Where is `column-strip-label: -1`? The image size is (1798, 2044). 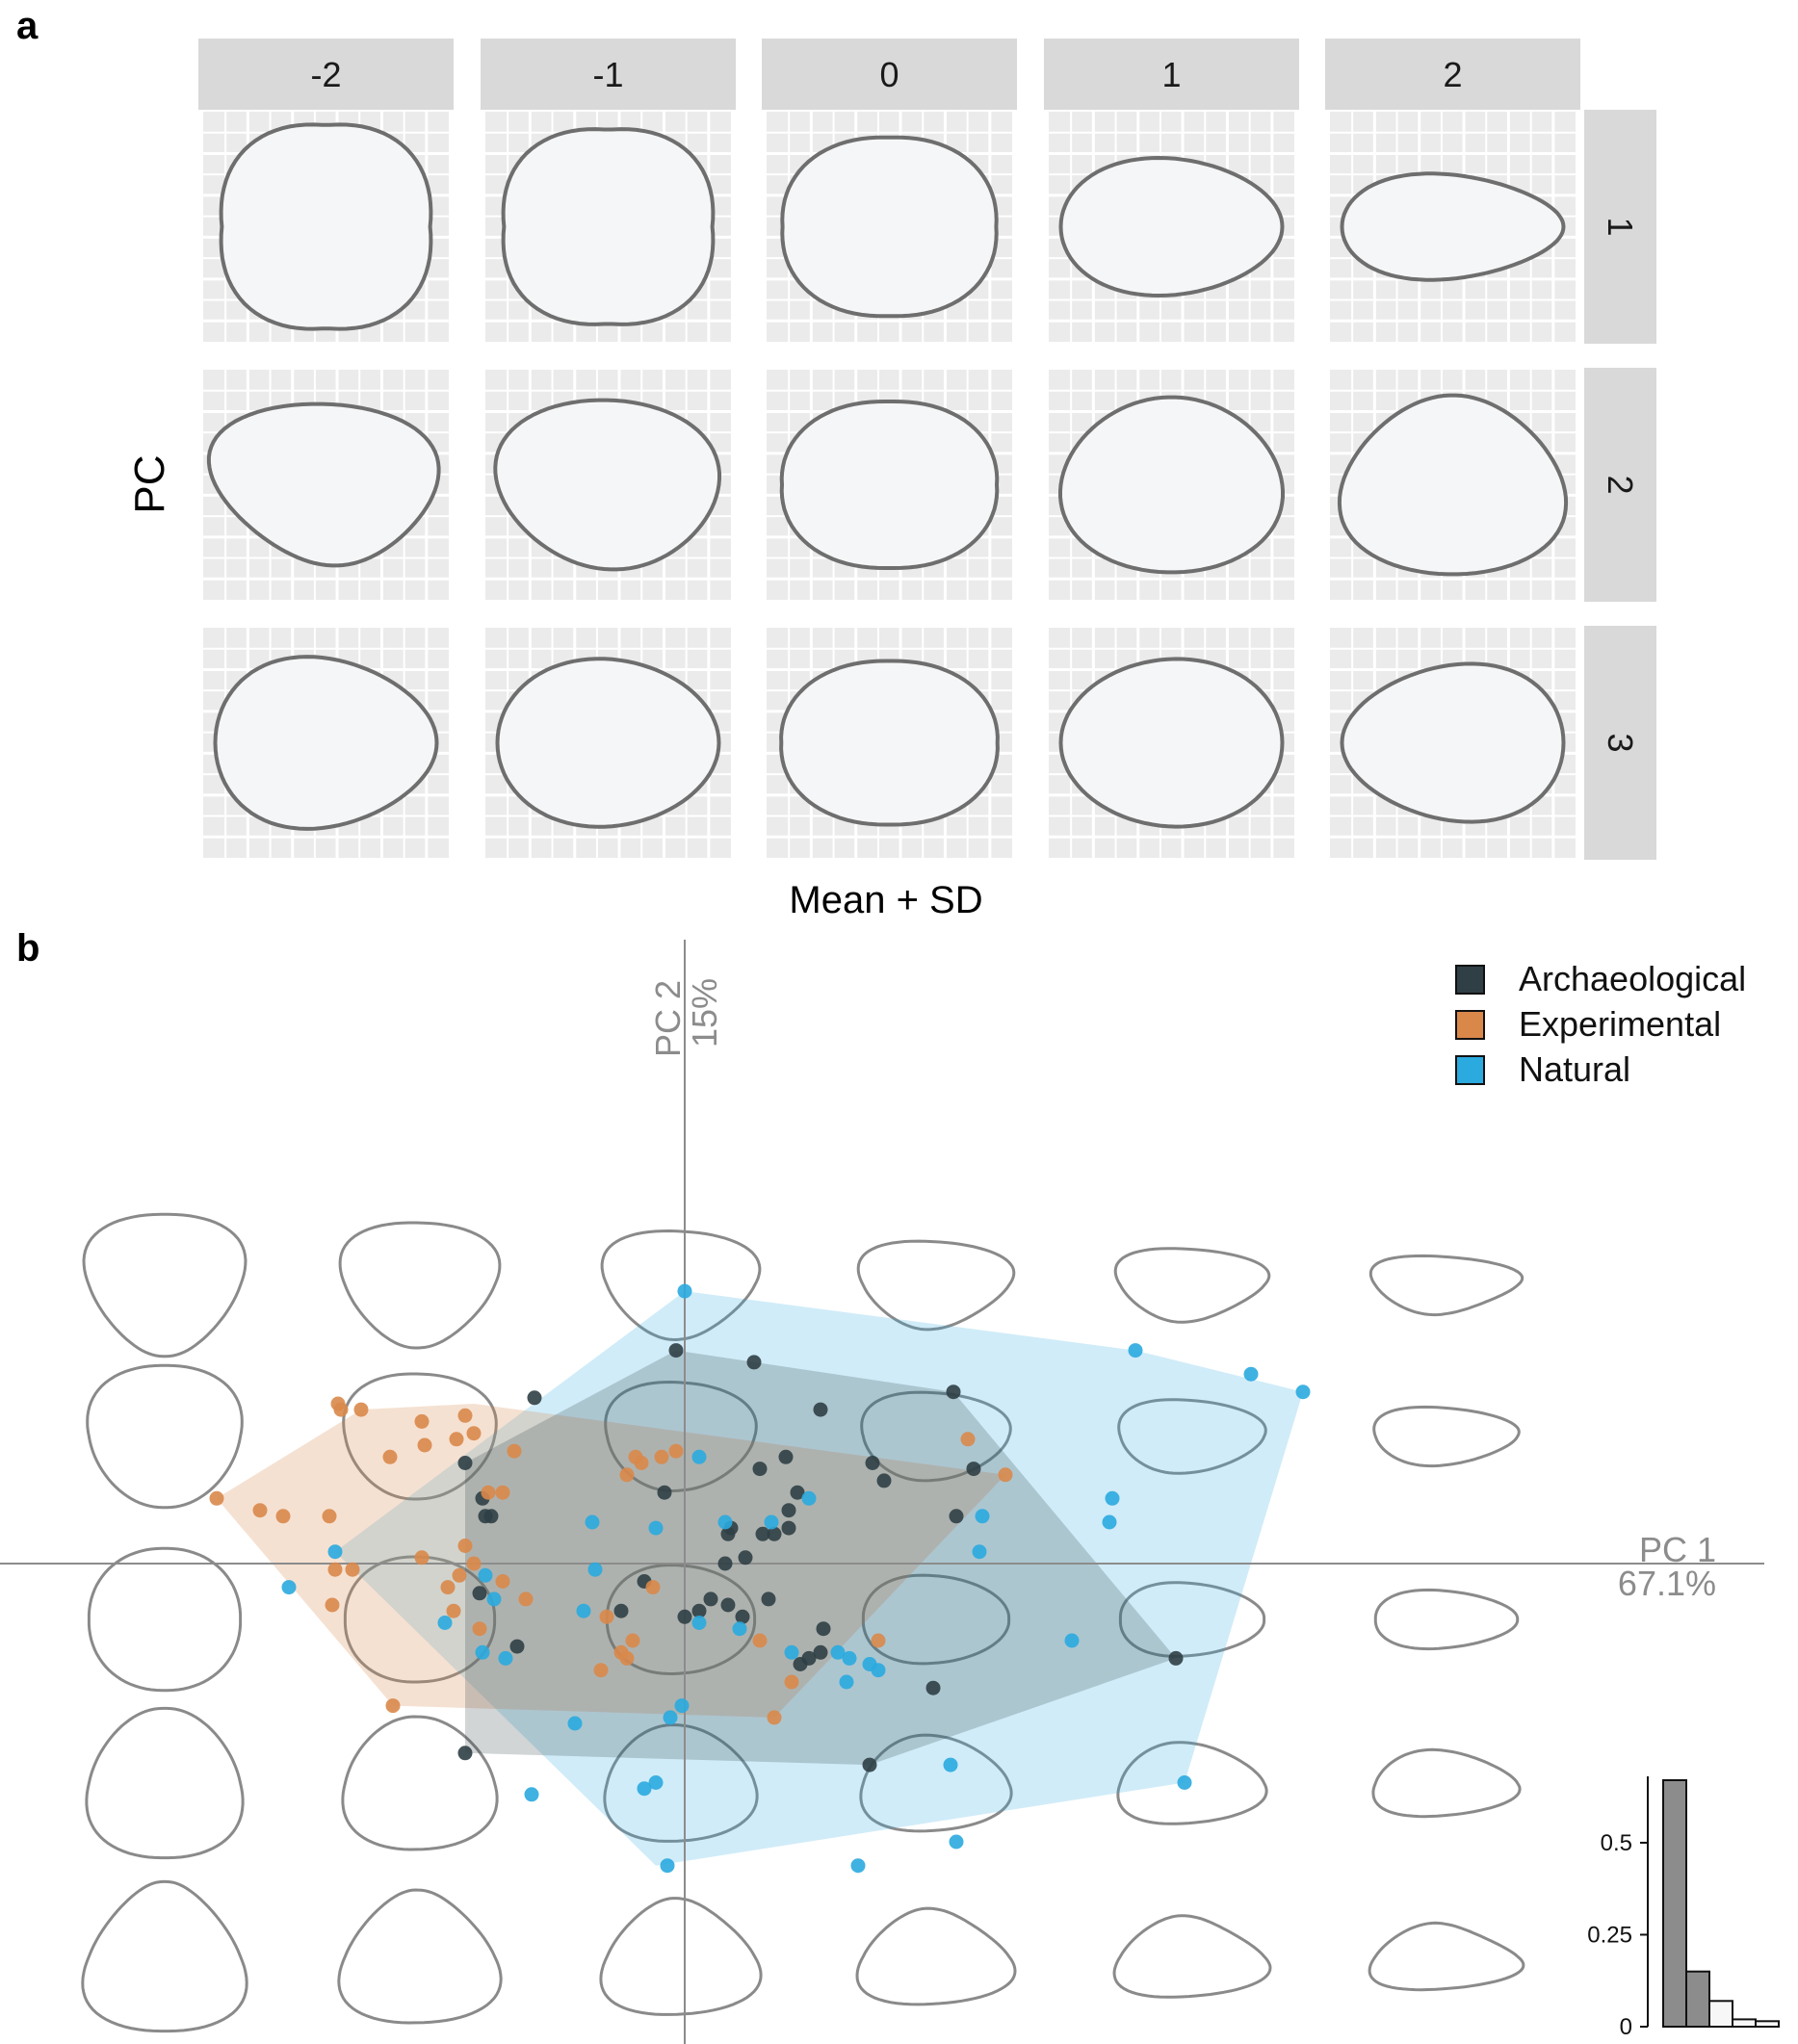 column-strip-label: -1 is located at coordinates (608, 75).